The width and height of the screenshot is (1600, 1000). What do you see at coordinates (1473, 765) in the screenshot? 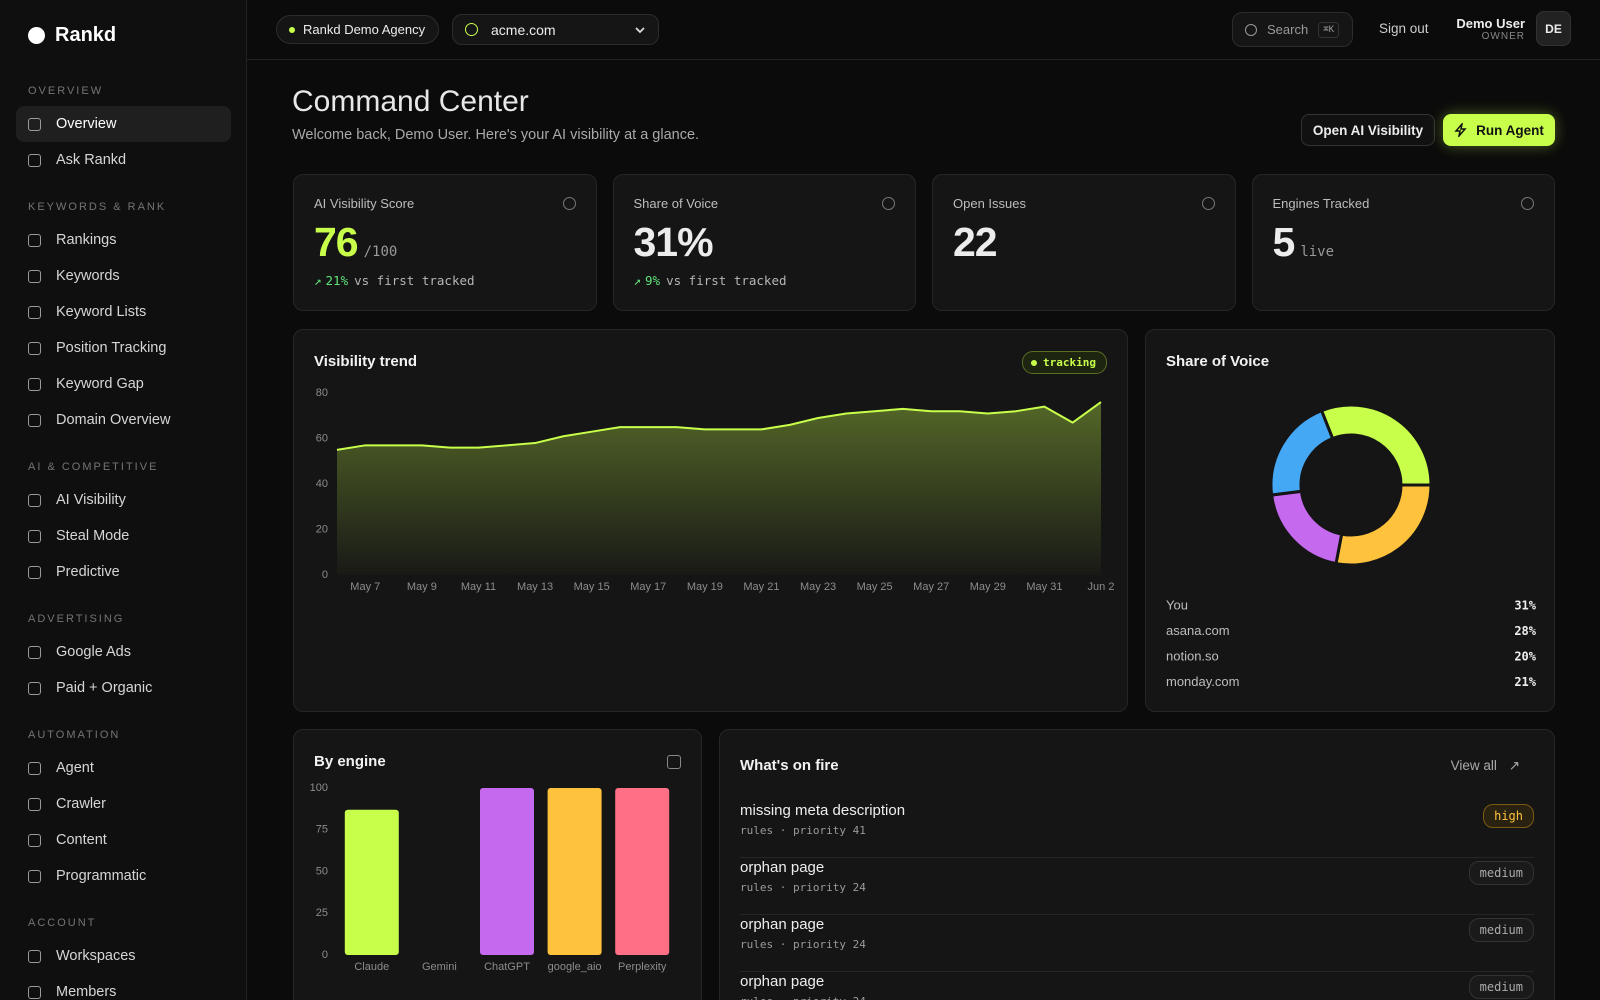
I see `view-all-label: View all` at bounding box center [1473, 765].